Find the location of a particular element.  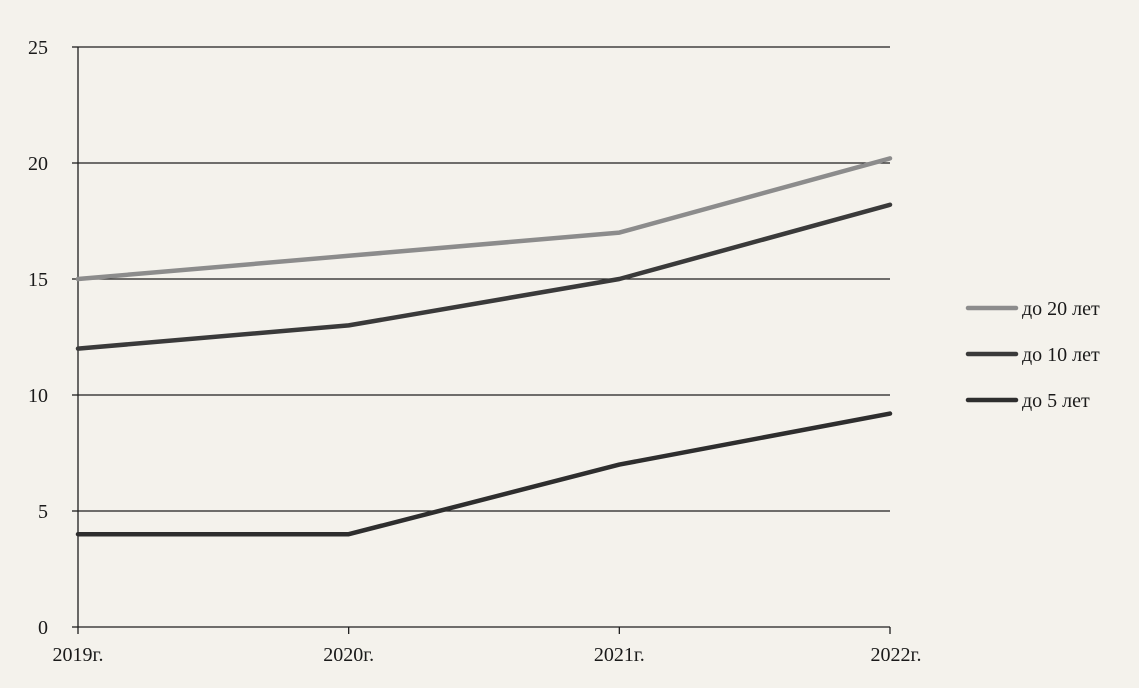

y-tick-label: 0 is located at coordinates (43, 628).